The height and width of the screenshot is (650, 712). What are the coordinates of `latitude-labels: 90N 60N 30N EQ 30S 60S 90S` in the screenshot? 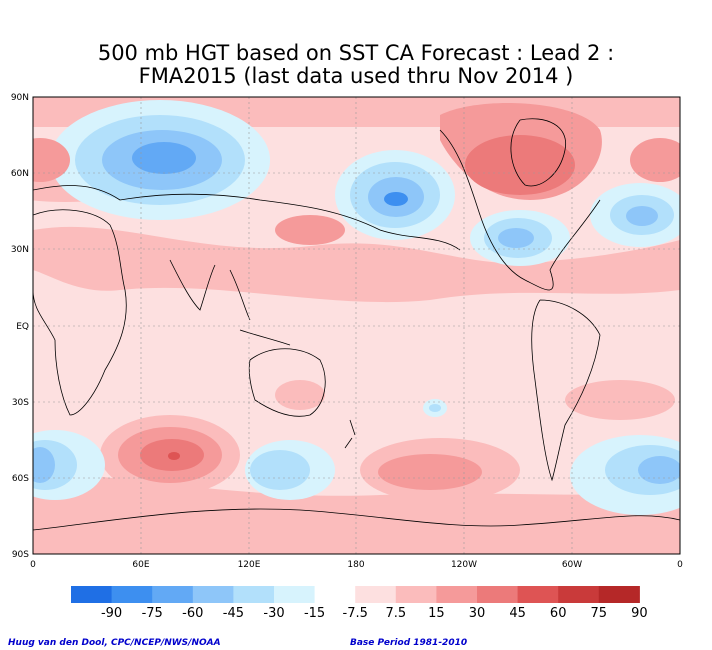 It's located at (20, 326).